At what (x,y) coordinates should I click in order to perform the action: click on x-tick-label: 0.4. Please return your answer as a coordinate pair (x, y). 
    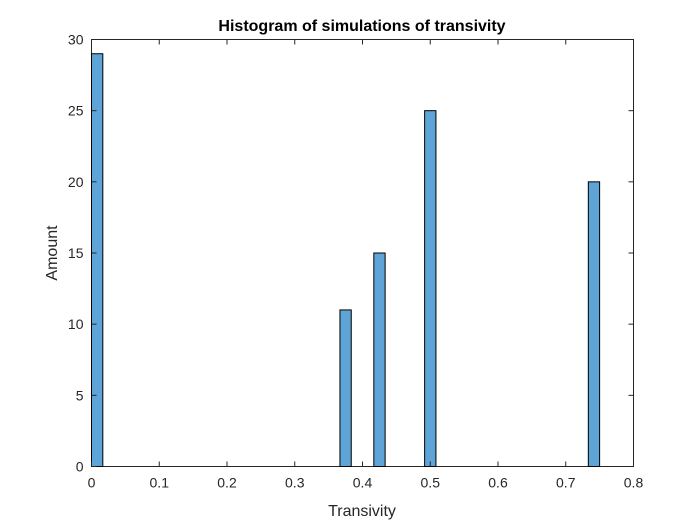
    Looking at the image, I should click on (363, 483).